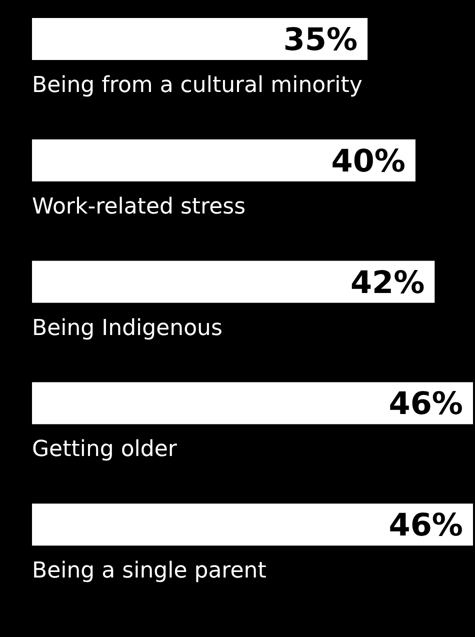  What do you see at coordinates (139, 207) in the screenshot?
I see `y-tick-label: Work-related stress` at bounding box center [139, 207].